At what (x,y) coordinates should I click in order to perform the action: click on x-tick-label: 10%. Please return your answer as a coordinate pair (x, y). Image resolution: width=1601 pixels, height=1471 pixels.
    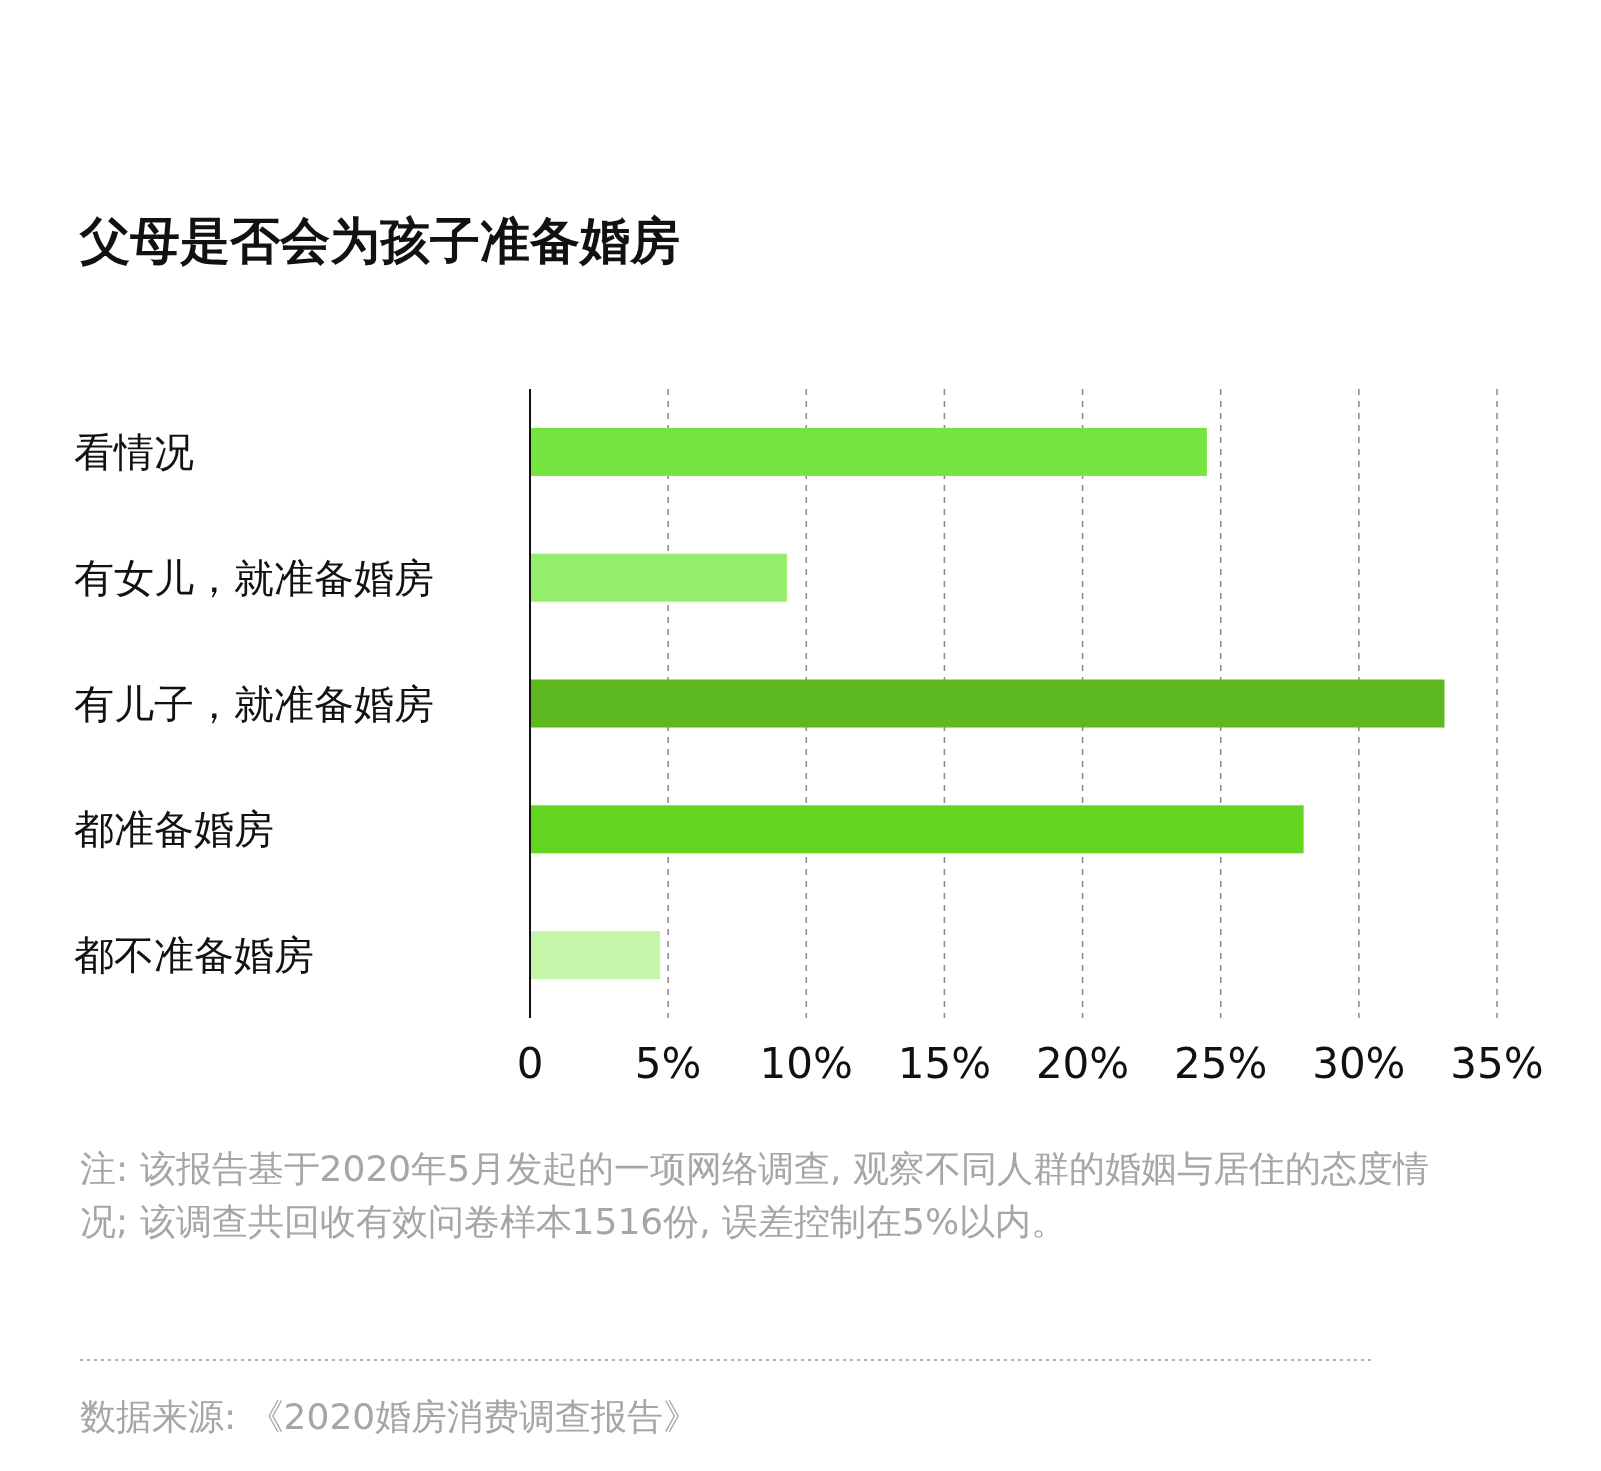
    Looking at the image, I should click on (806, 1063).